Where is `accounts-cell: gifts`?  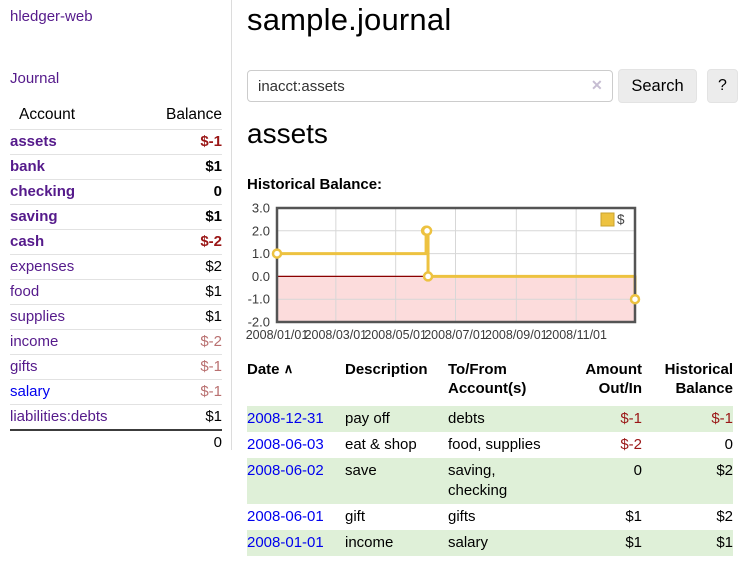 accounts-cell: gifts is located at coordinates (462, 516).